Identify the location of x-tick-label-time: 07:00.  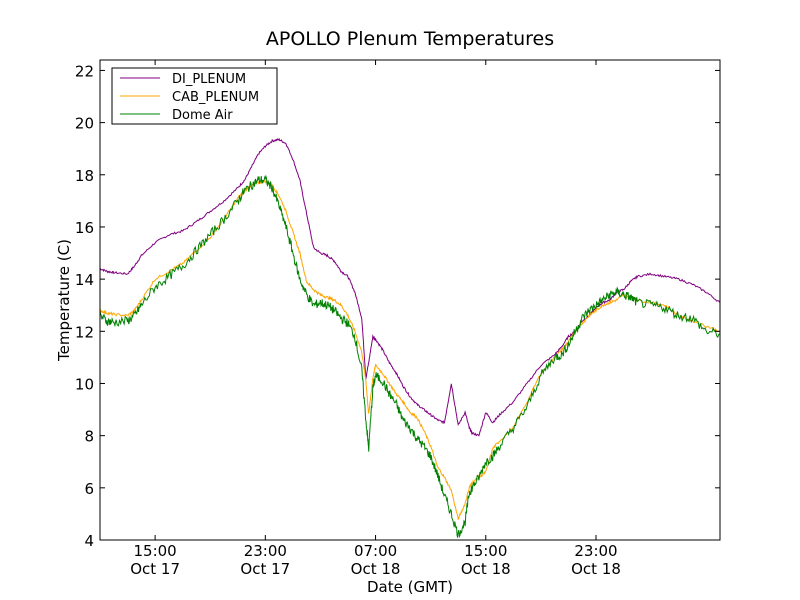
(375, 551).